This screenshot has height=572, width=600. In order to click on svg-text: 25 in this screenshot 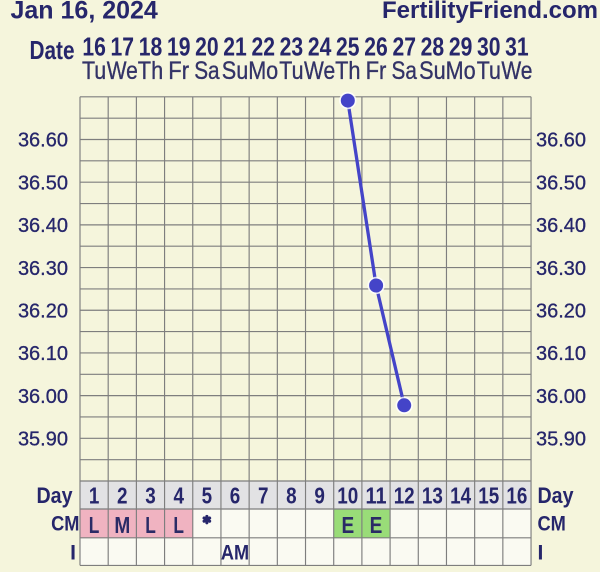, I will do `click(348, 47)`.